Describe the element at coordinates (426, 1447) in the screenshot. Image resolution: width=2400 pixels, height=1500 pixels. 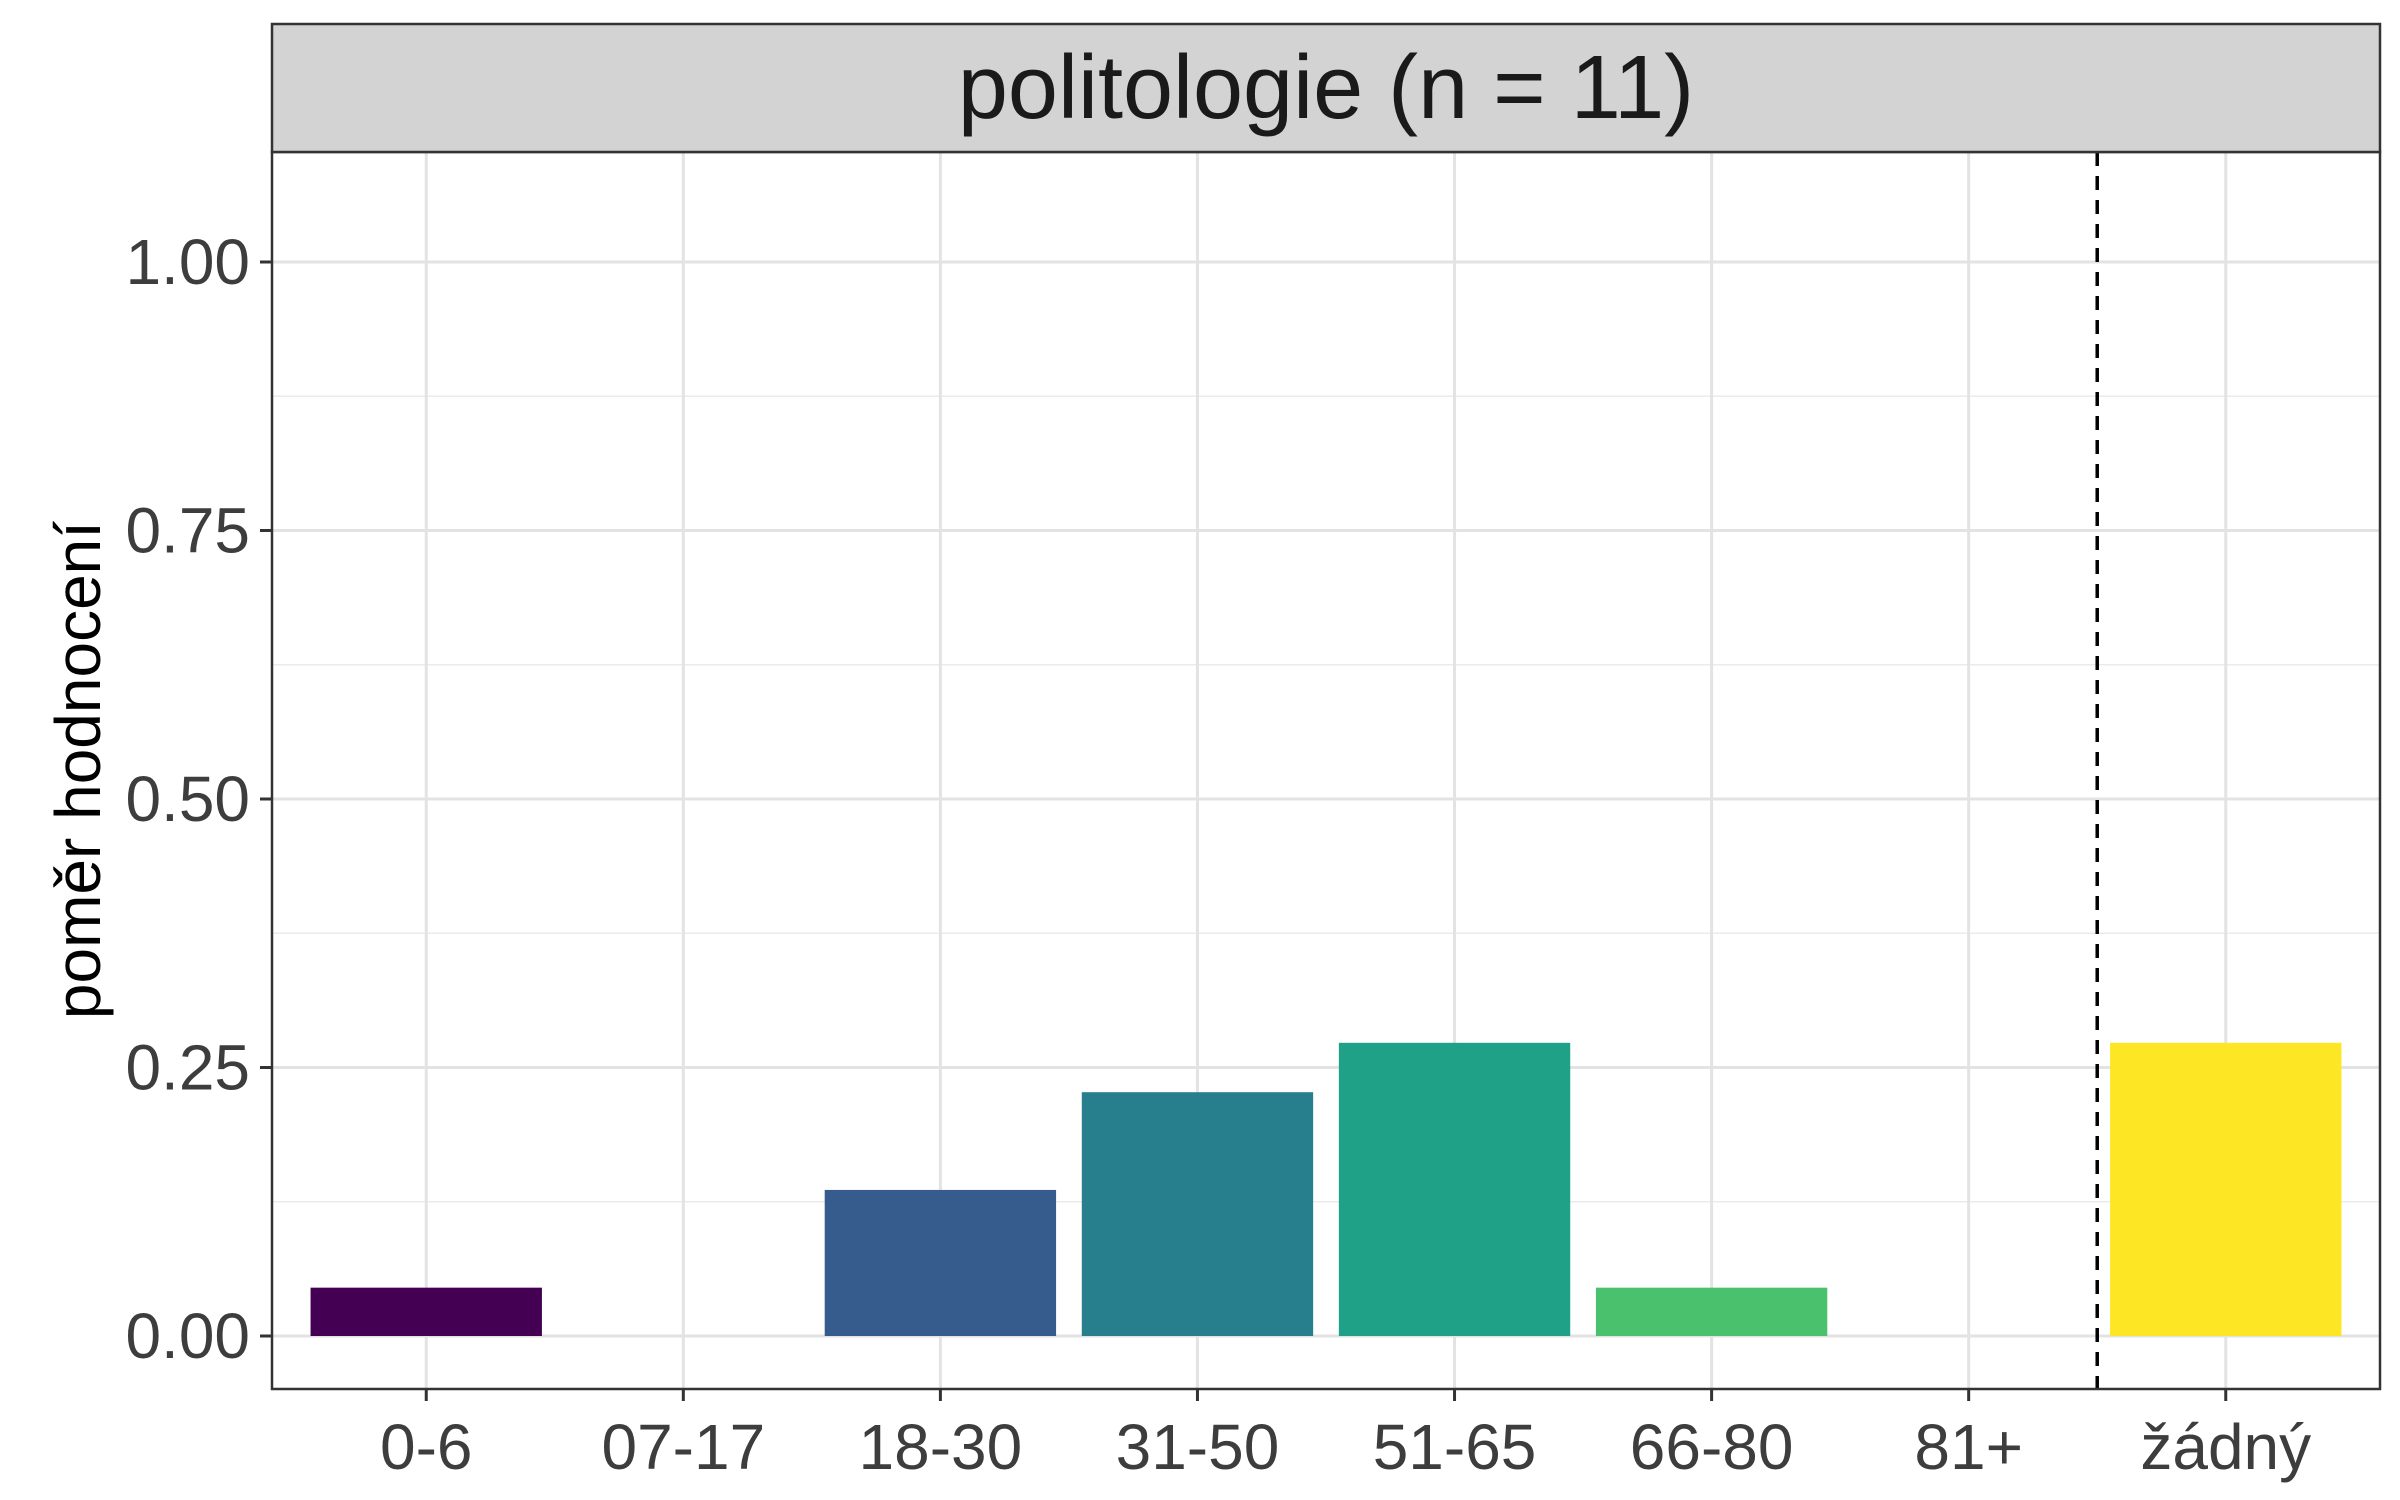
I see `x-tick-label: 0-6` at that location.